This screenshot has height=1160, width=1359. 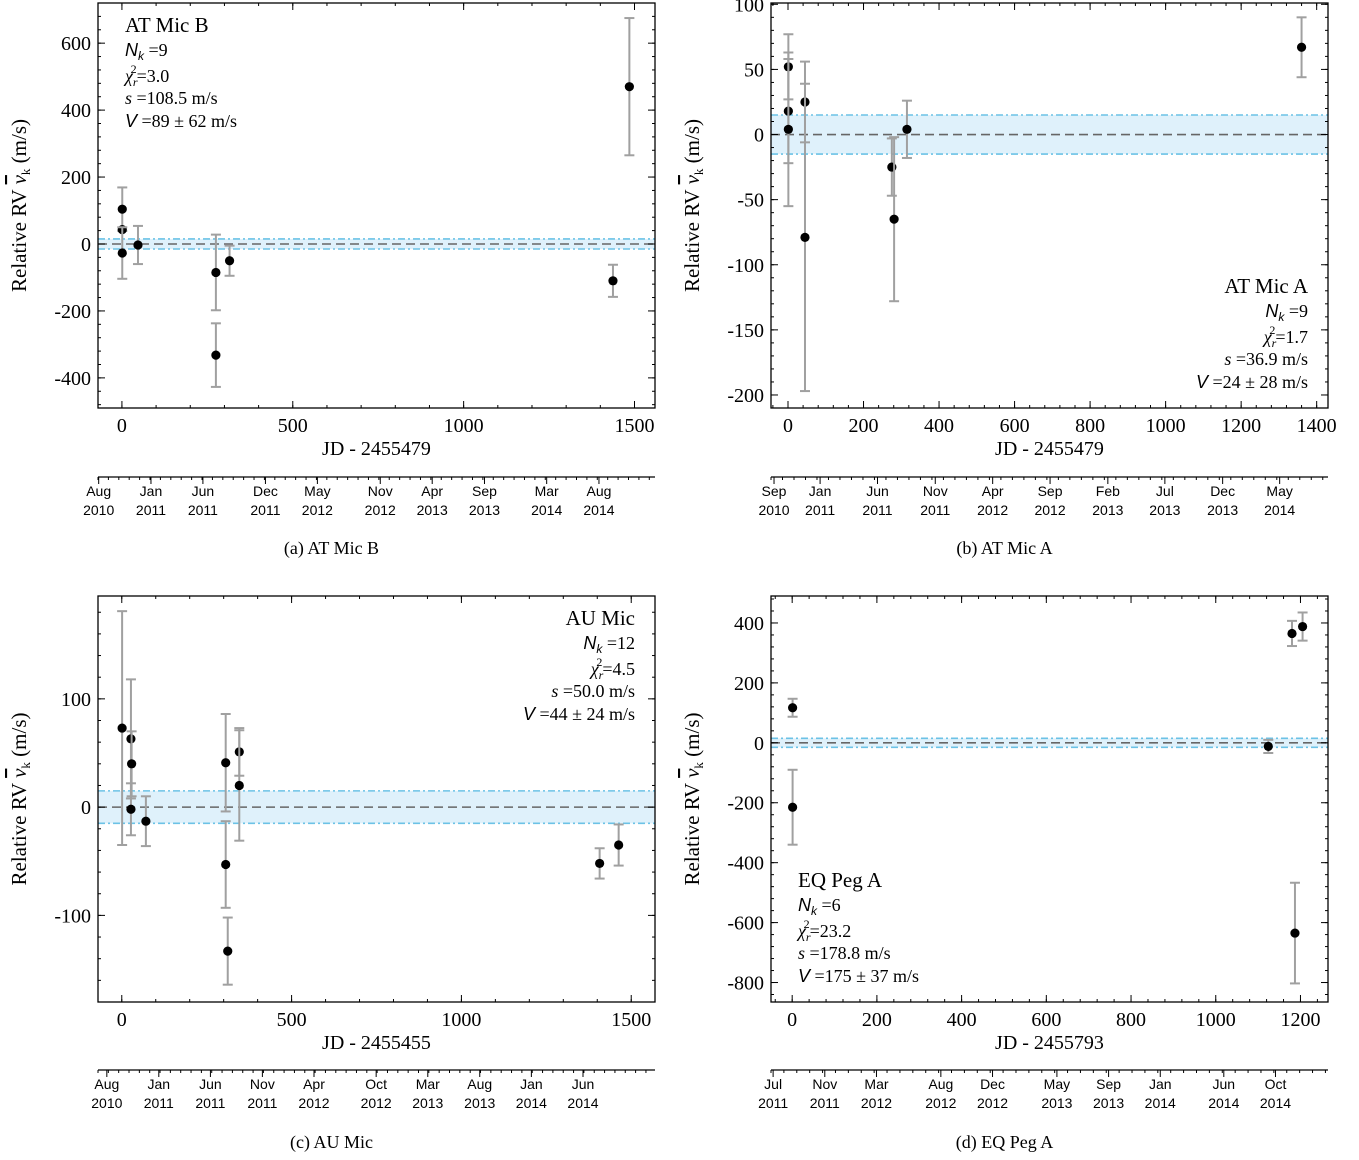 I want to click on x-tick-label: 200, so click(x=864, y=426).